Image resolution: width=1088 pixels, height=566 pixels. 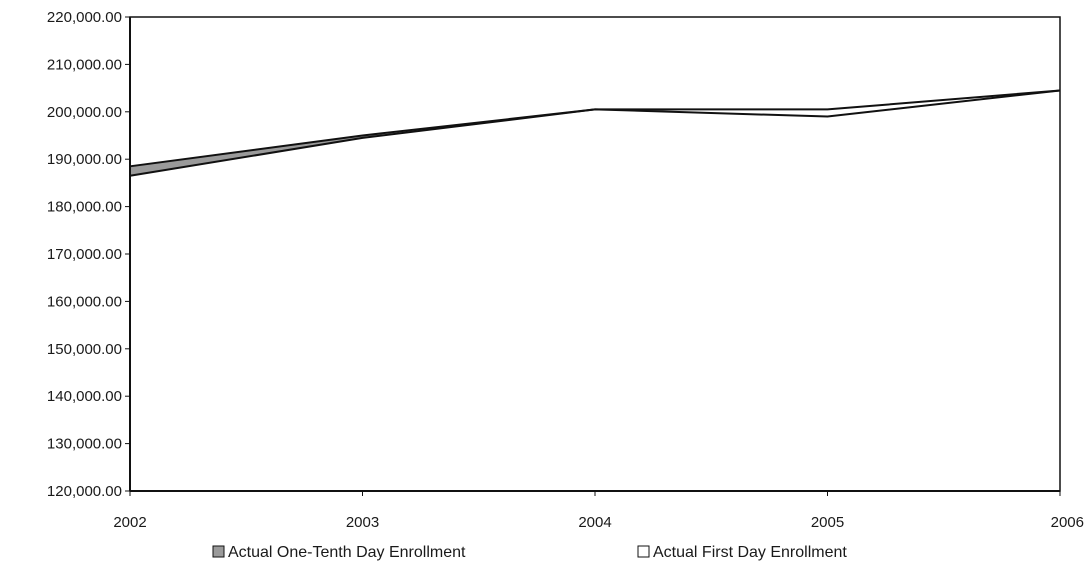 What do you see at coordinates (84, 64) in the screenshot?
I see `y-tick-label: 210,000.00` at bounding box center [84, 64].